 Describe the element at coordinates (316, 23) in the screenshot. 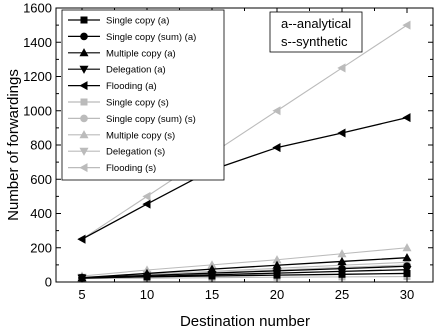

I see `annotation-analytical: a--analytical` at that location.